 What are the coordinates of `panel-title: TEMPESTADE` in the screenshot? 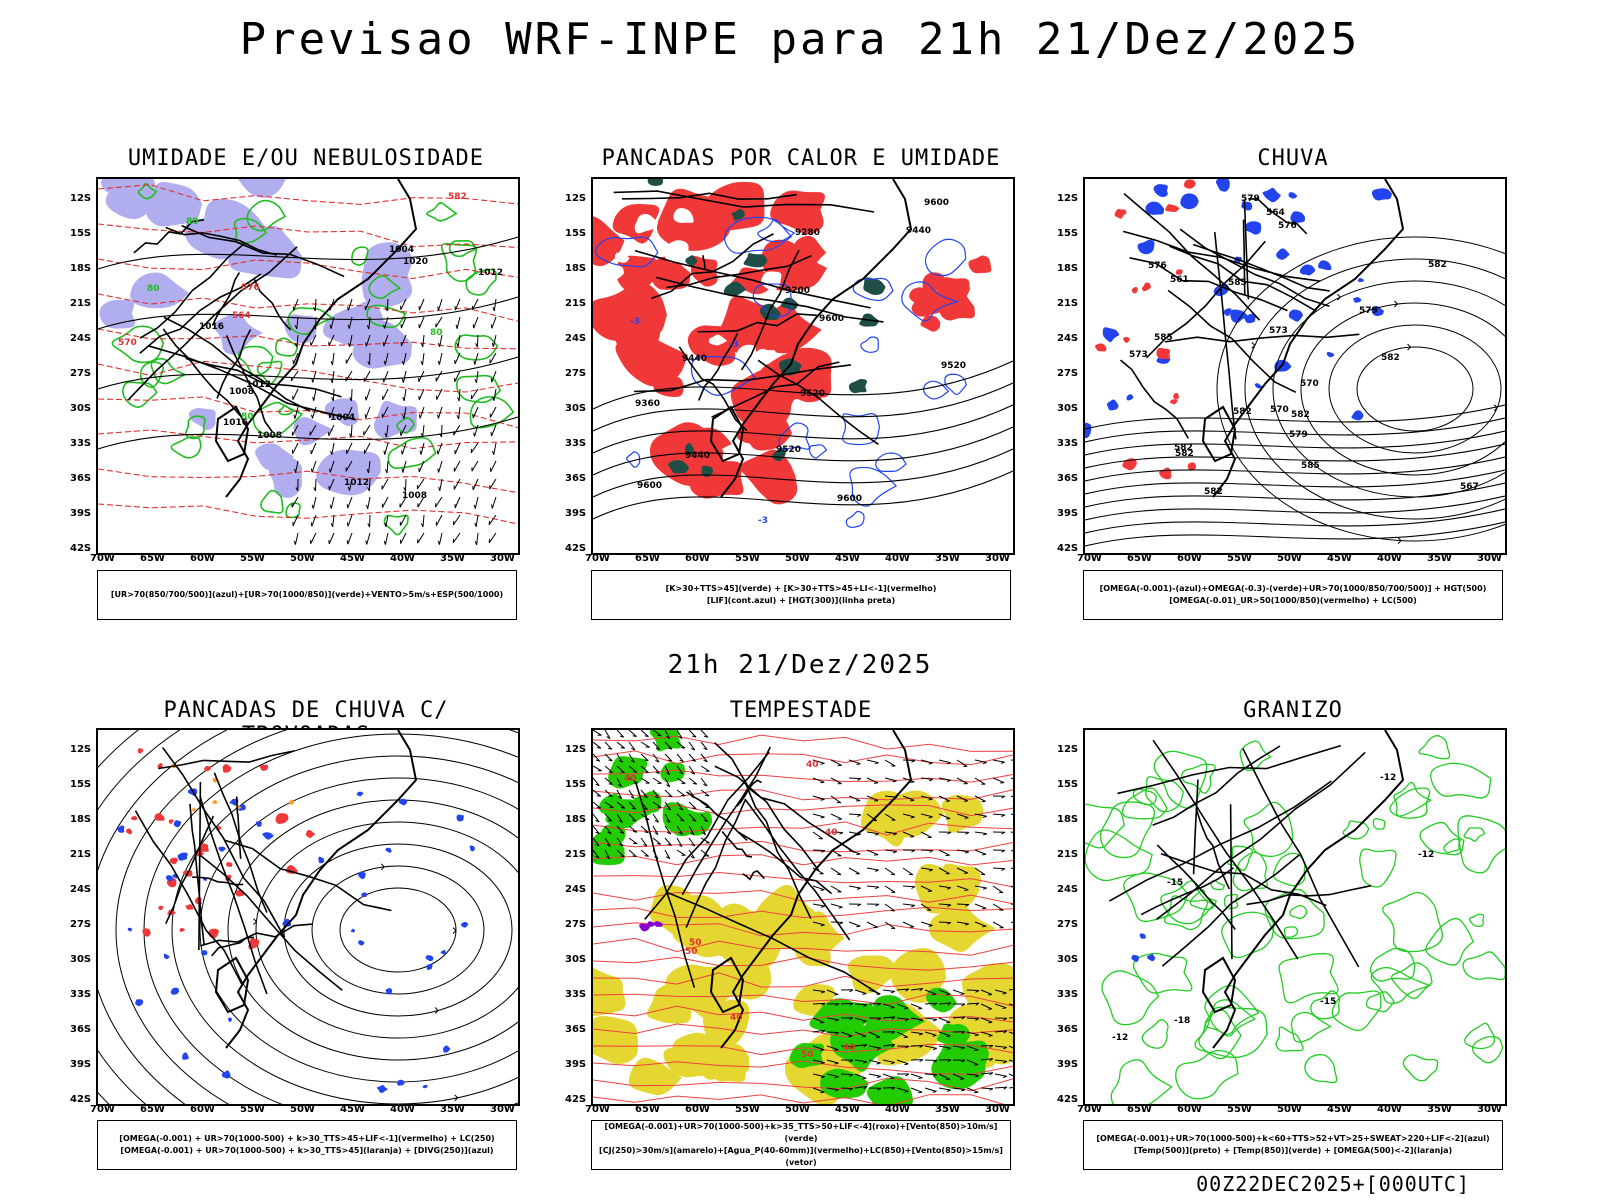 It's located at (801, 710).